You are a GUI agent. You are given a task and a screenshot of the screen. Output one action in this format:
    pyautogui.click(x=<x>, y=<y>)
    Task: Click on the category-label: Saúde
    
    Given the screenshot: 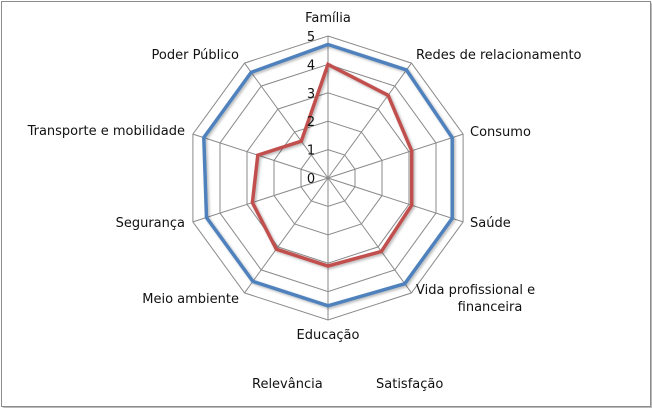 What is the action you would take?
    pyautogui.click(x=490, y=223)
    